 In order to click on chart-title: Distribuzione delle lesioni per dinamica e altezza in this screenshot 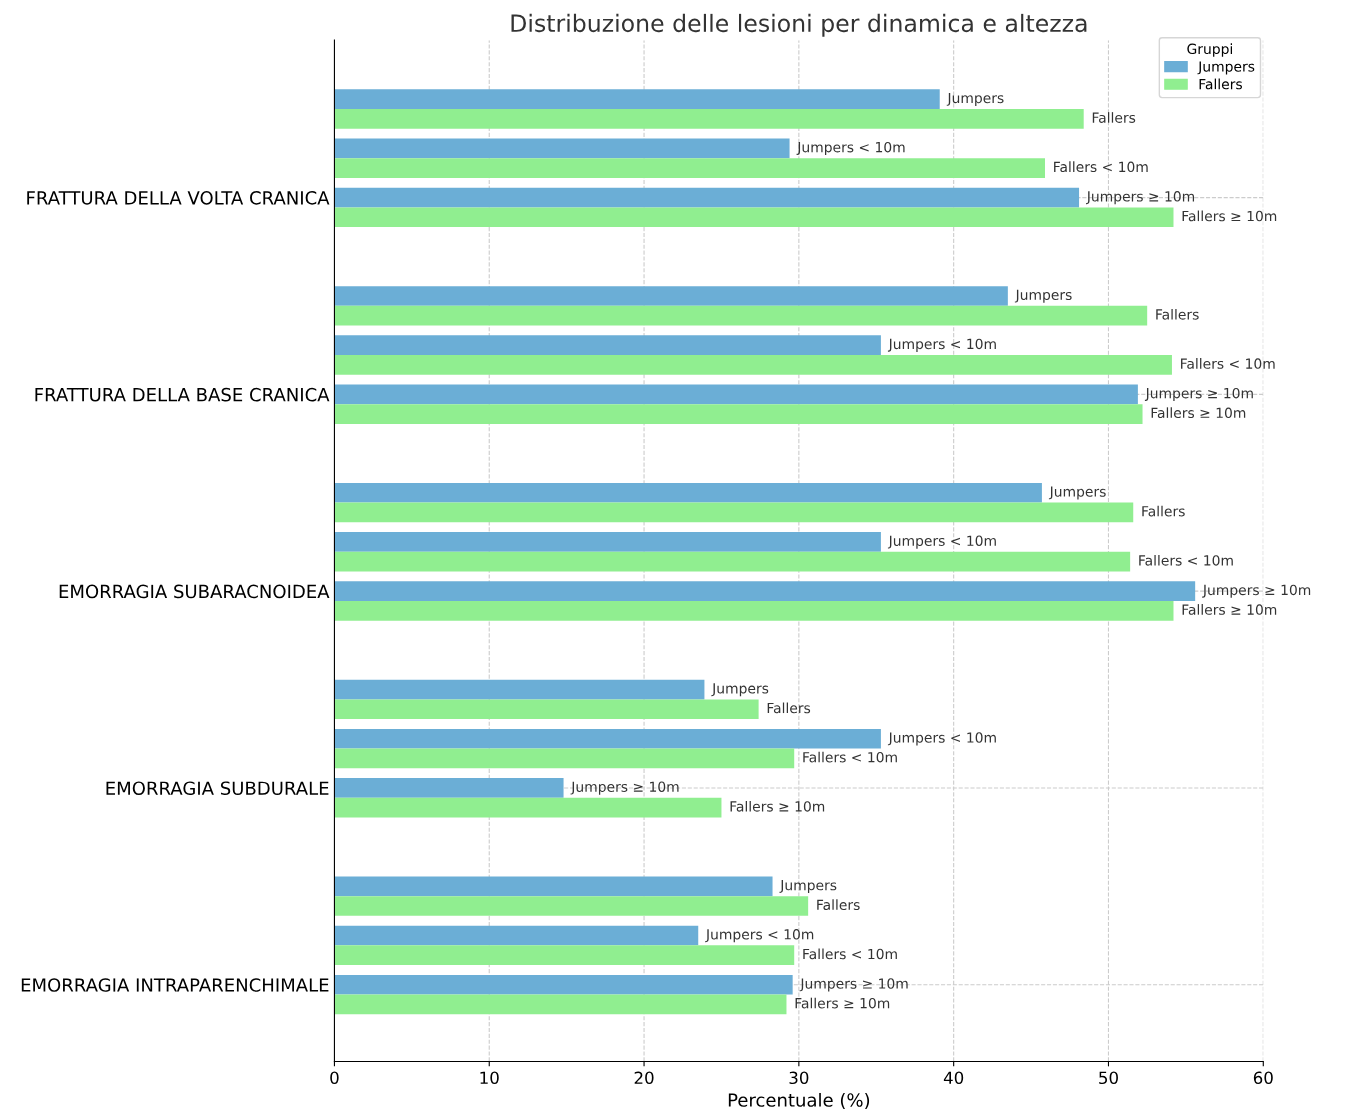, I will do `click(799, 25)`.